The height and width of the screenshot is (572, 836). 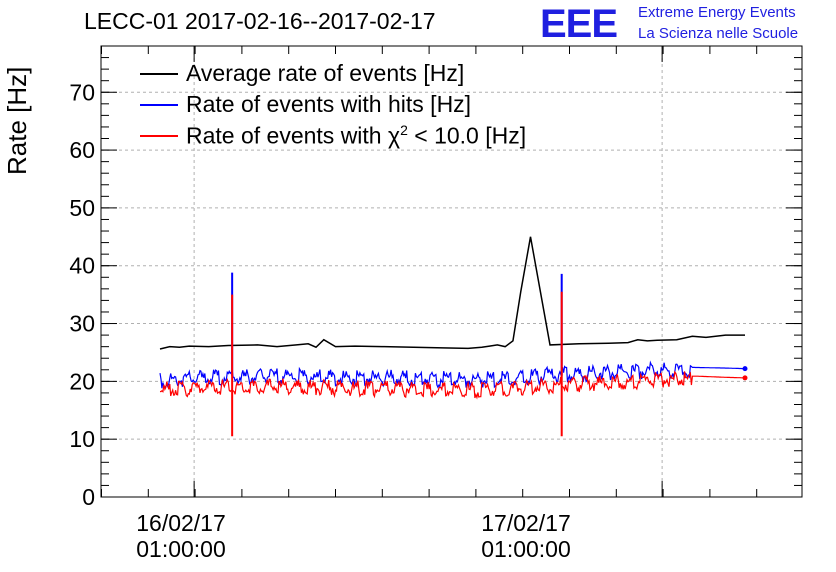 I want to click on y-tick-label: 30, so click(x=82, y=324).